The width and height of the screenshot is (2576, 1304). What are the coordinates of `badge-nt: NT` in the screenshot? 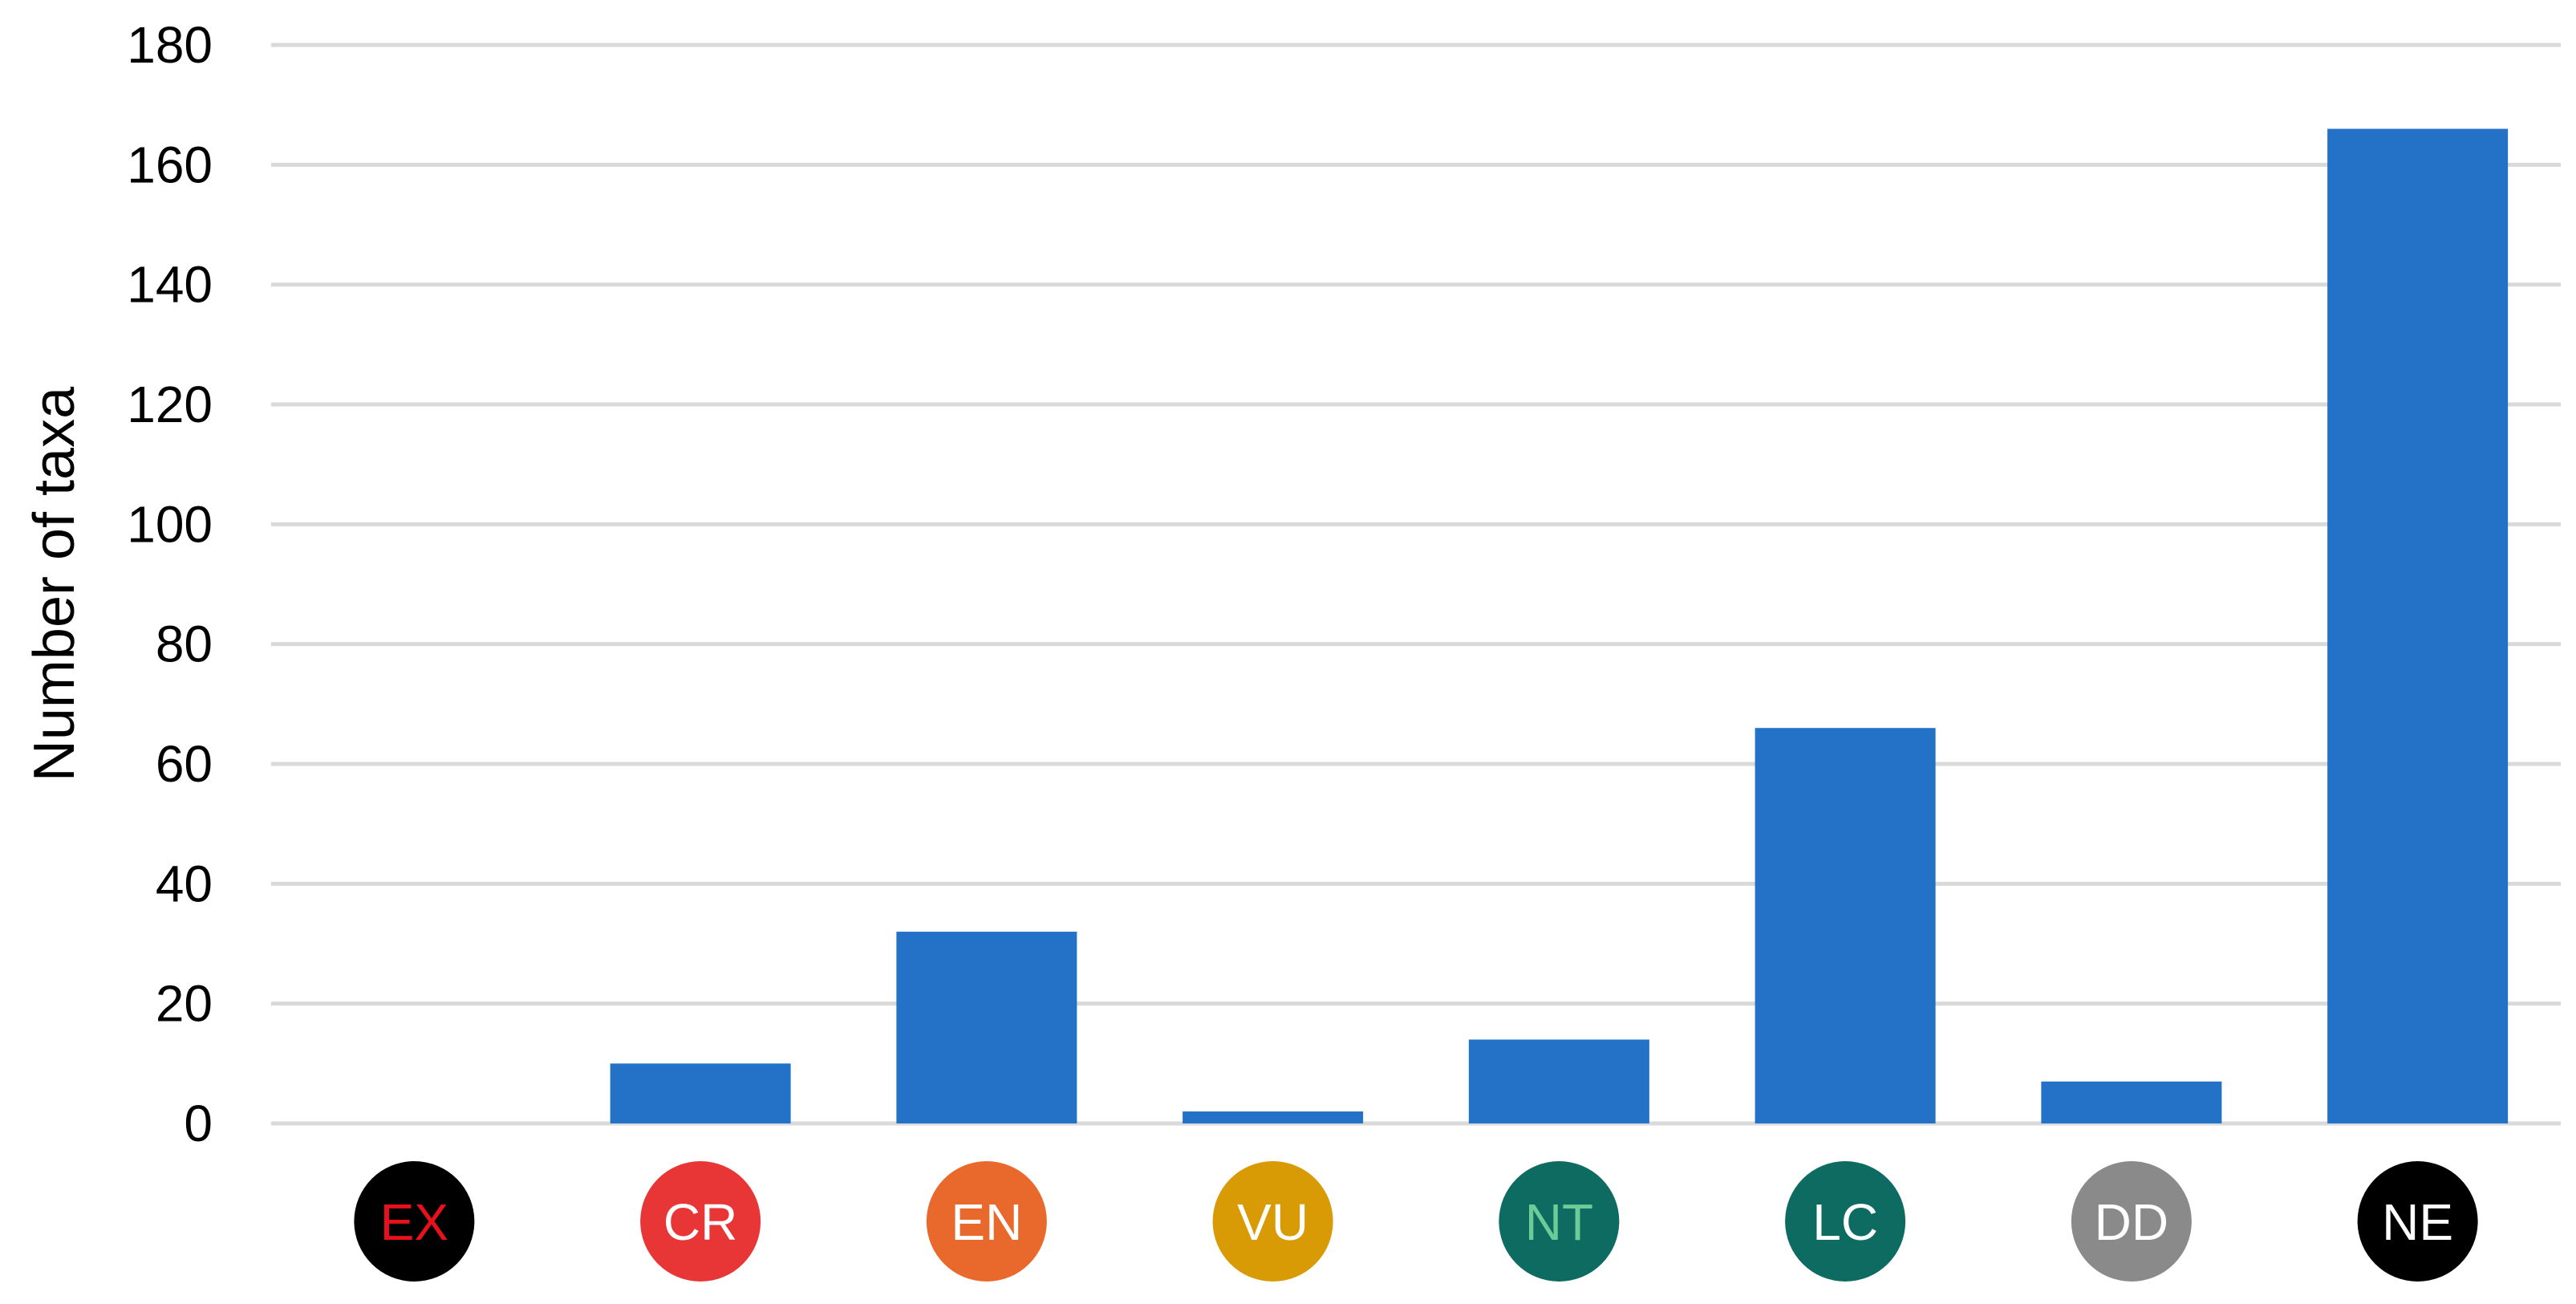 It's located at (1559, 1221).